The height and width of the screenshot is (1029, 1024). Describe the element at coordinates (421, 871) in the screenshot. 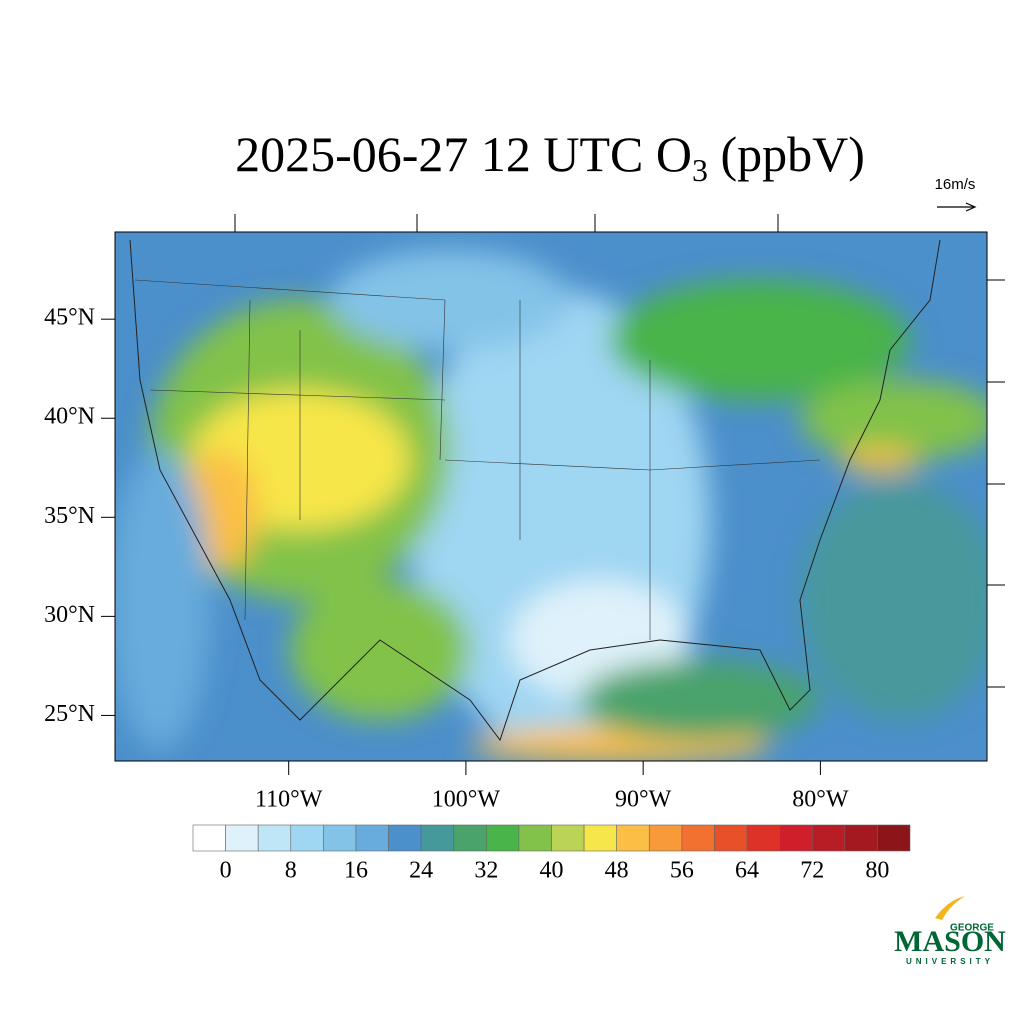

I see `colorbar-label: 24` at that location.